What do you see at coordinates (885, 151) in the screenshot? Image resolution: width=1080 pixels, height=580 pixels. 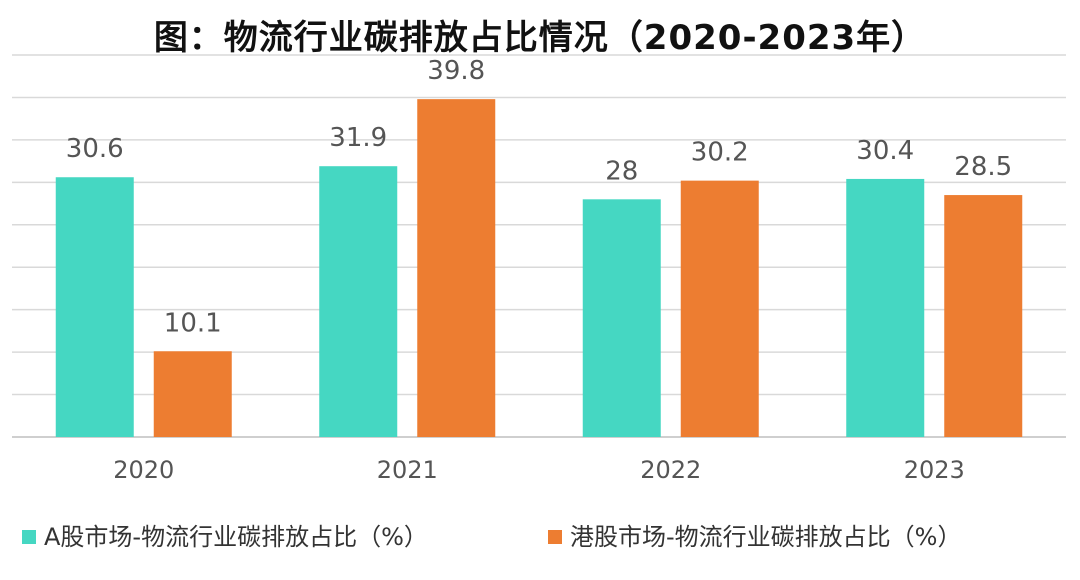 I see `data-label: 30.4` at bounding box center [885, 151].